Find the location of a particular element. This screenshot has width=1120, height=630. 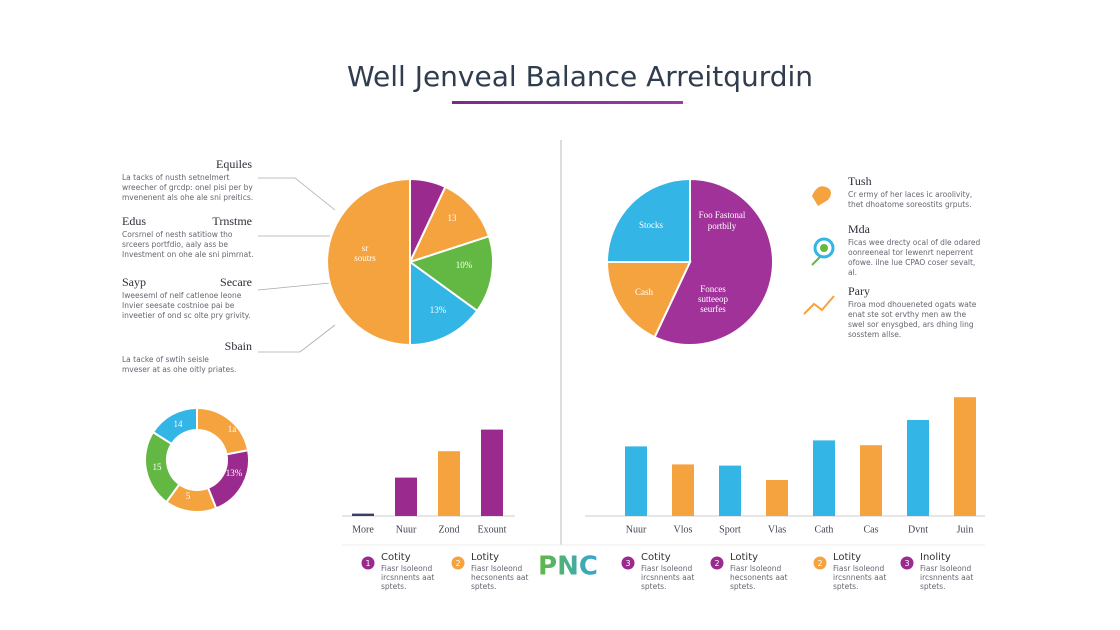

slice-label: Cash is located at coordinates (644, 292).